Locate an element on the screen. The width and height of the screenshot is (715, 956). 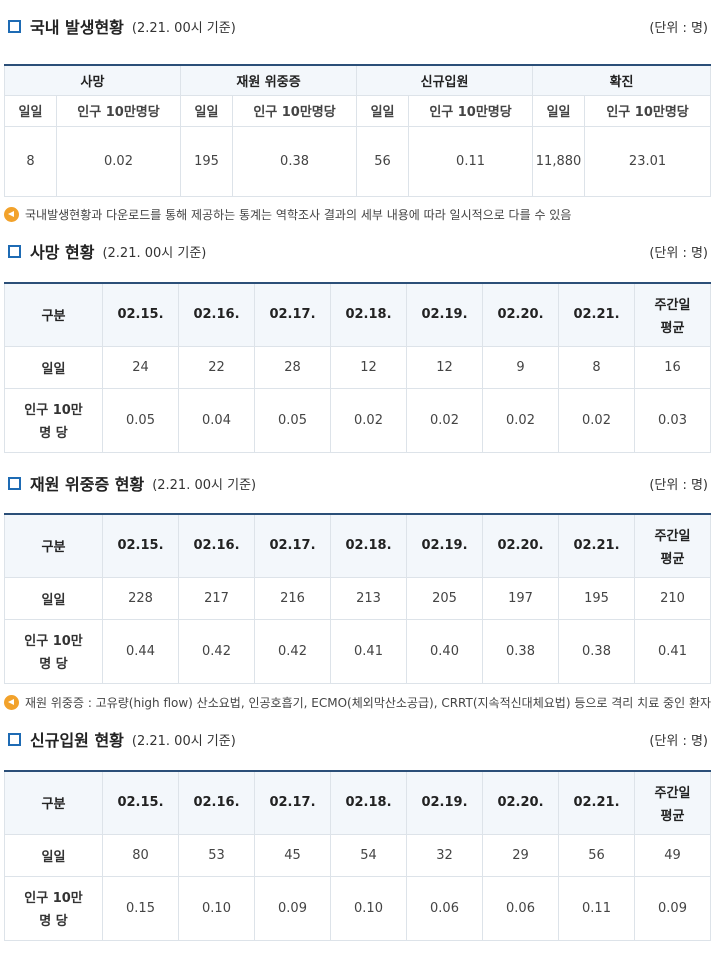
section-header-admissions: 신규입원 현황 (2.21. 00시 기준) (단위 : 명) is located at coordinates (356, 739).